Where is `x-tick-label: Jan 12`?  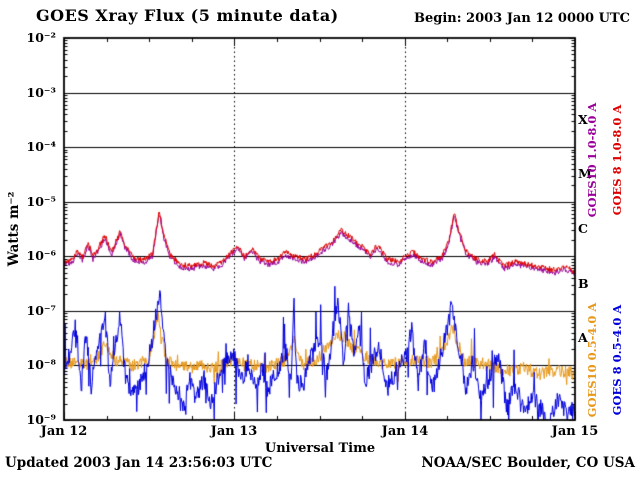 x-tick-label: Jan 12 is located at coordinates (64, 431).